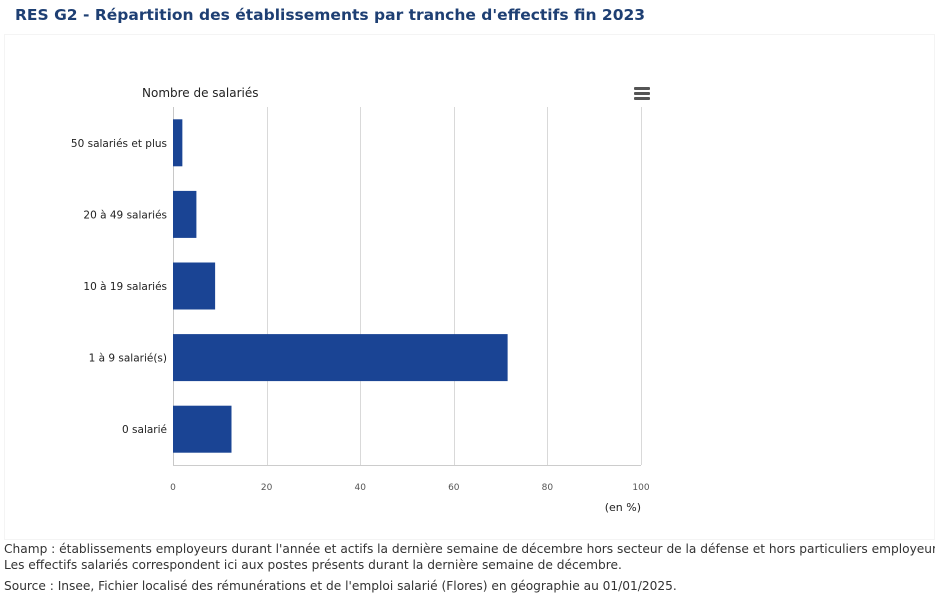 The image size is (935, 599). I want to click on category-label: 10 à 19 salariés, so click(125, 287).